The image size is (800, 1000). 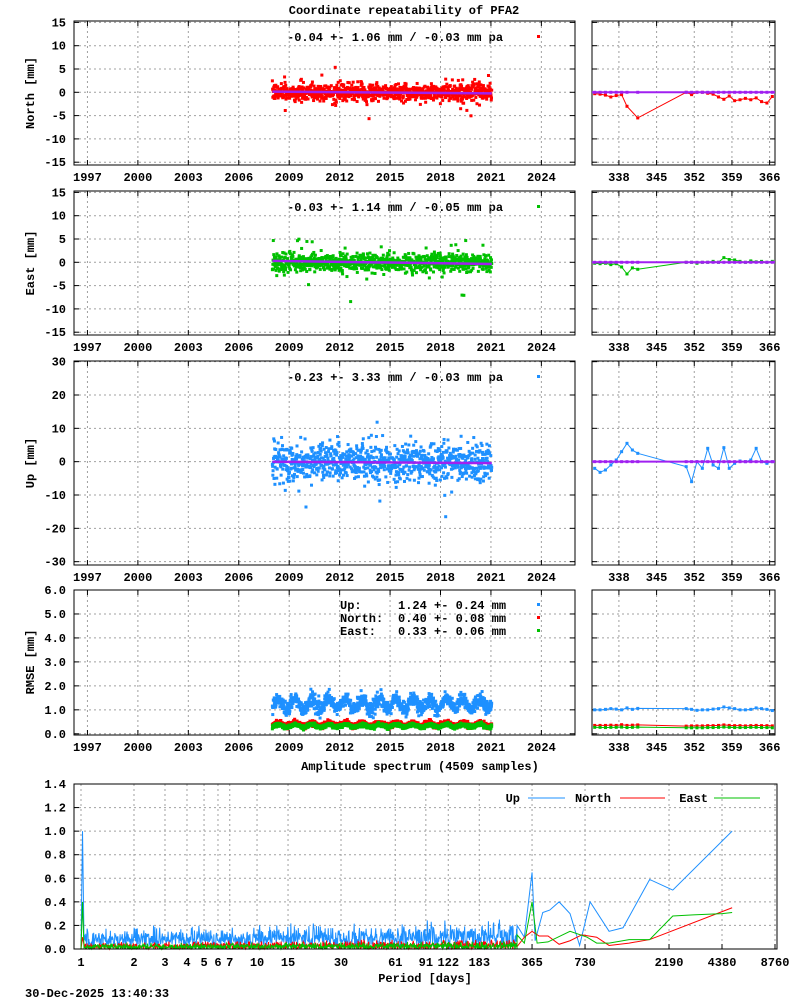 I want to click on north-recent-x-tick-label: 359, so click(x=732, y=178).